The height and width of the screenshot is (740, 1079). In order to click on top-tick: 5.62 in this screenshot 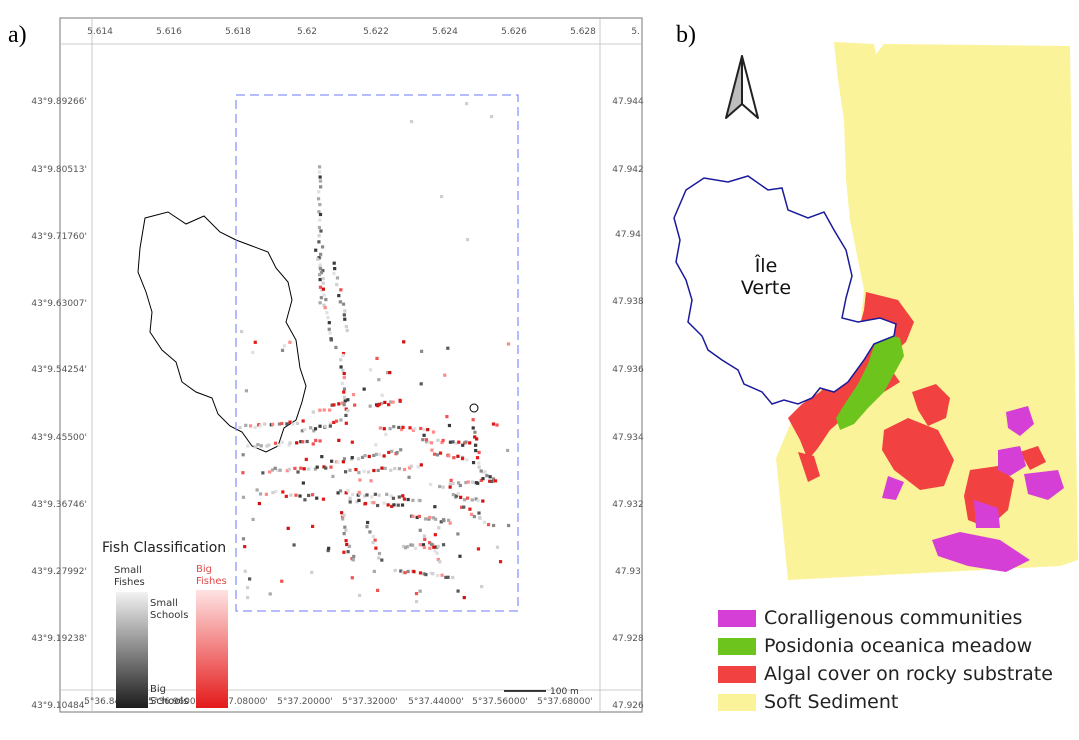, I will do `click(307, 32)`.